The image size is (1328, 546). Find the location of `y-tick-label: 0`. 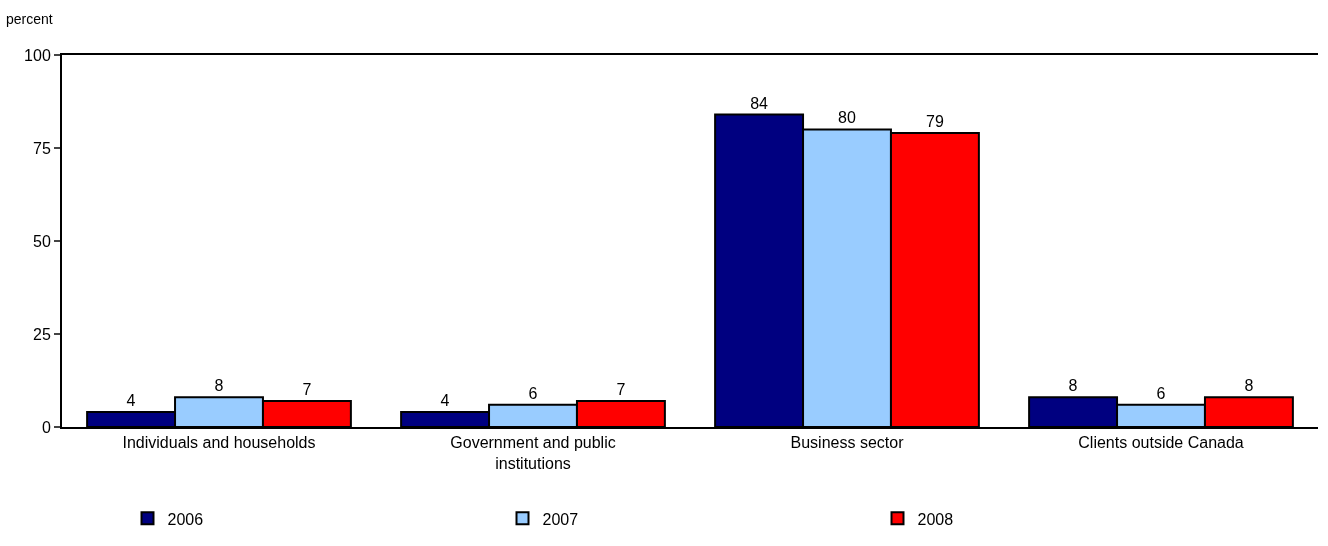

y-tick-label: 0 is located at coordinates (46, 427).